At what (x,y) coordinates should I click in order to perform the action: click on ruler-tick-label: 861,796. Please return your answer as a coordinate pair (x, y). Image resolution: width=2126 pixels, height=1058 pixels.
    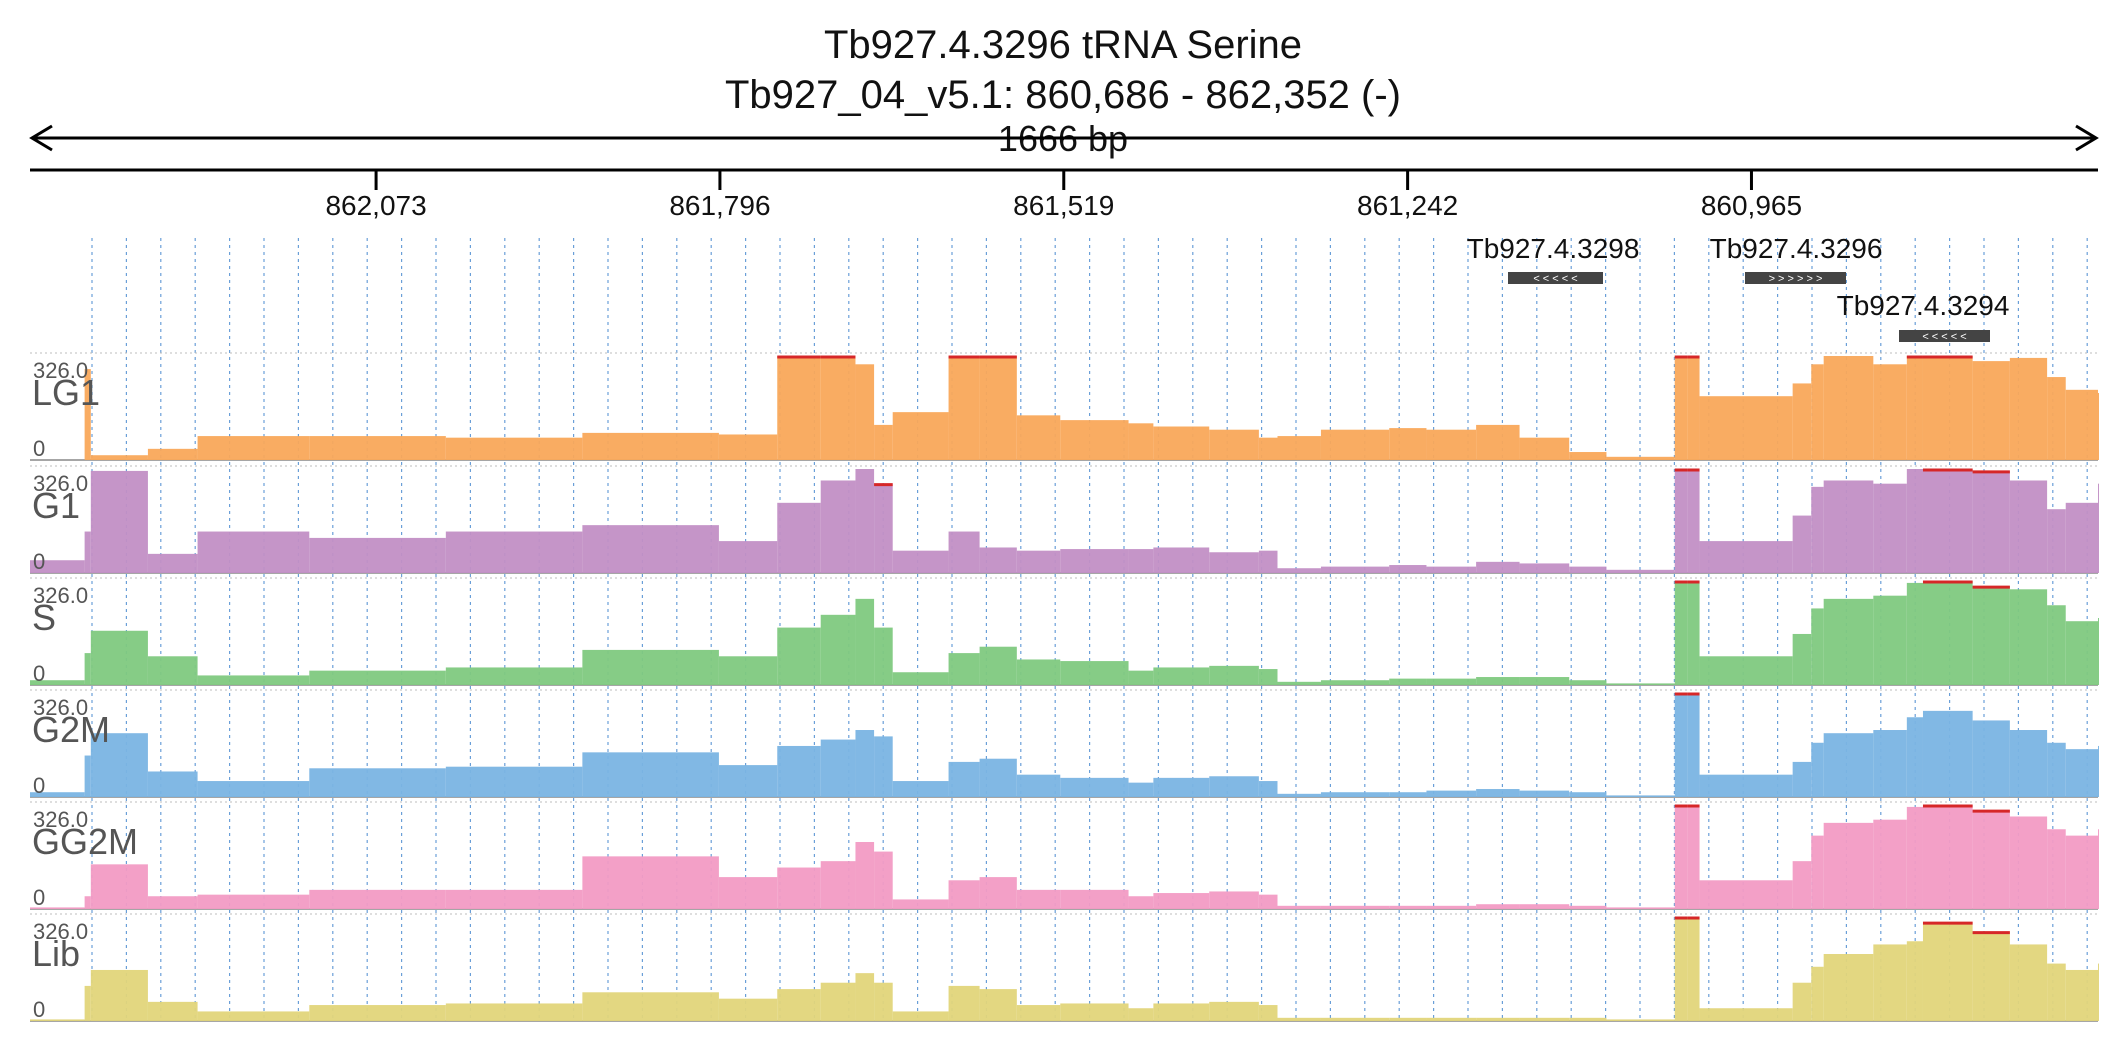
    Looking at the image, I should click on (719, 205).